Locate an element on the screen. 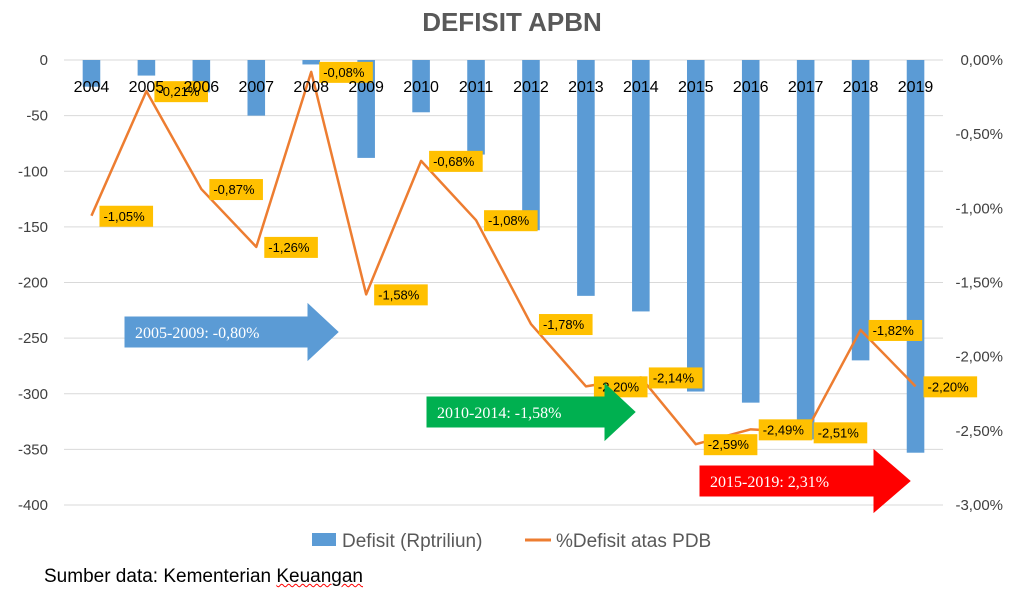  data-label: -1,78% is located at coordinates (564, 324).